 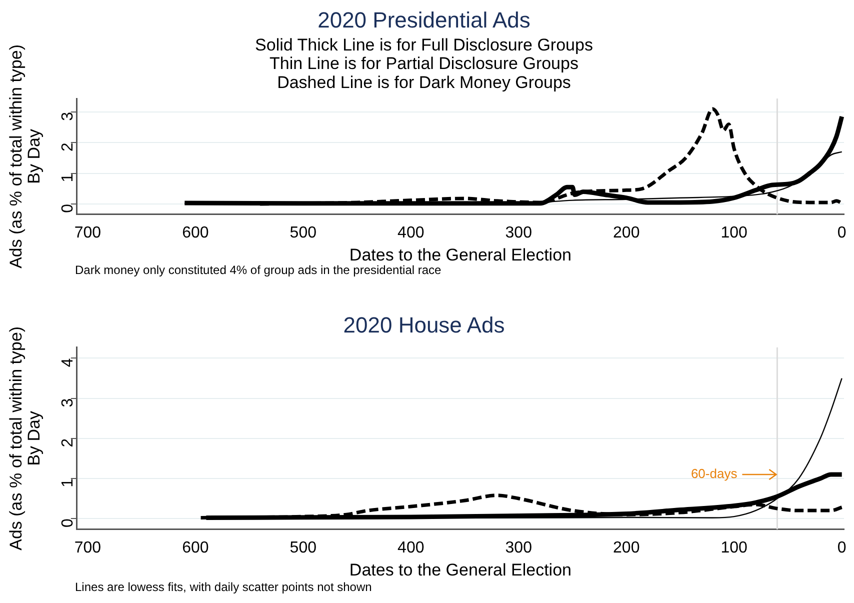 I want to click on chart-title: 2020 Presidential Ads, so click(x=424, y=19).